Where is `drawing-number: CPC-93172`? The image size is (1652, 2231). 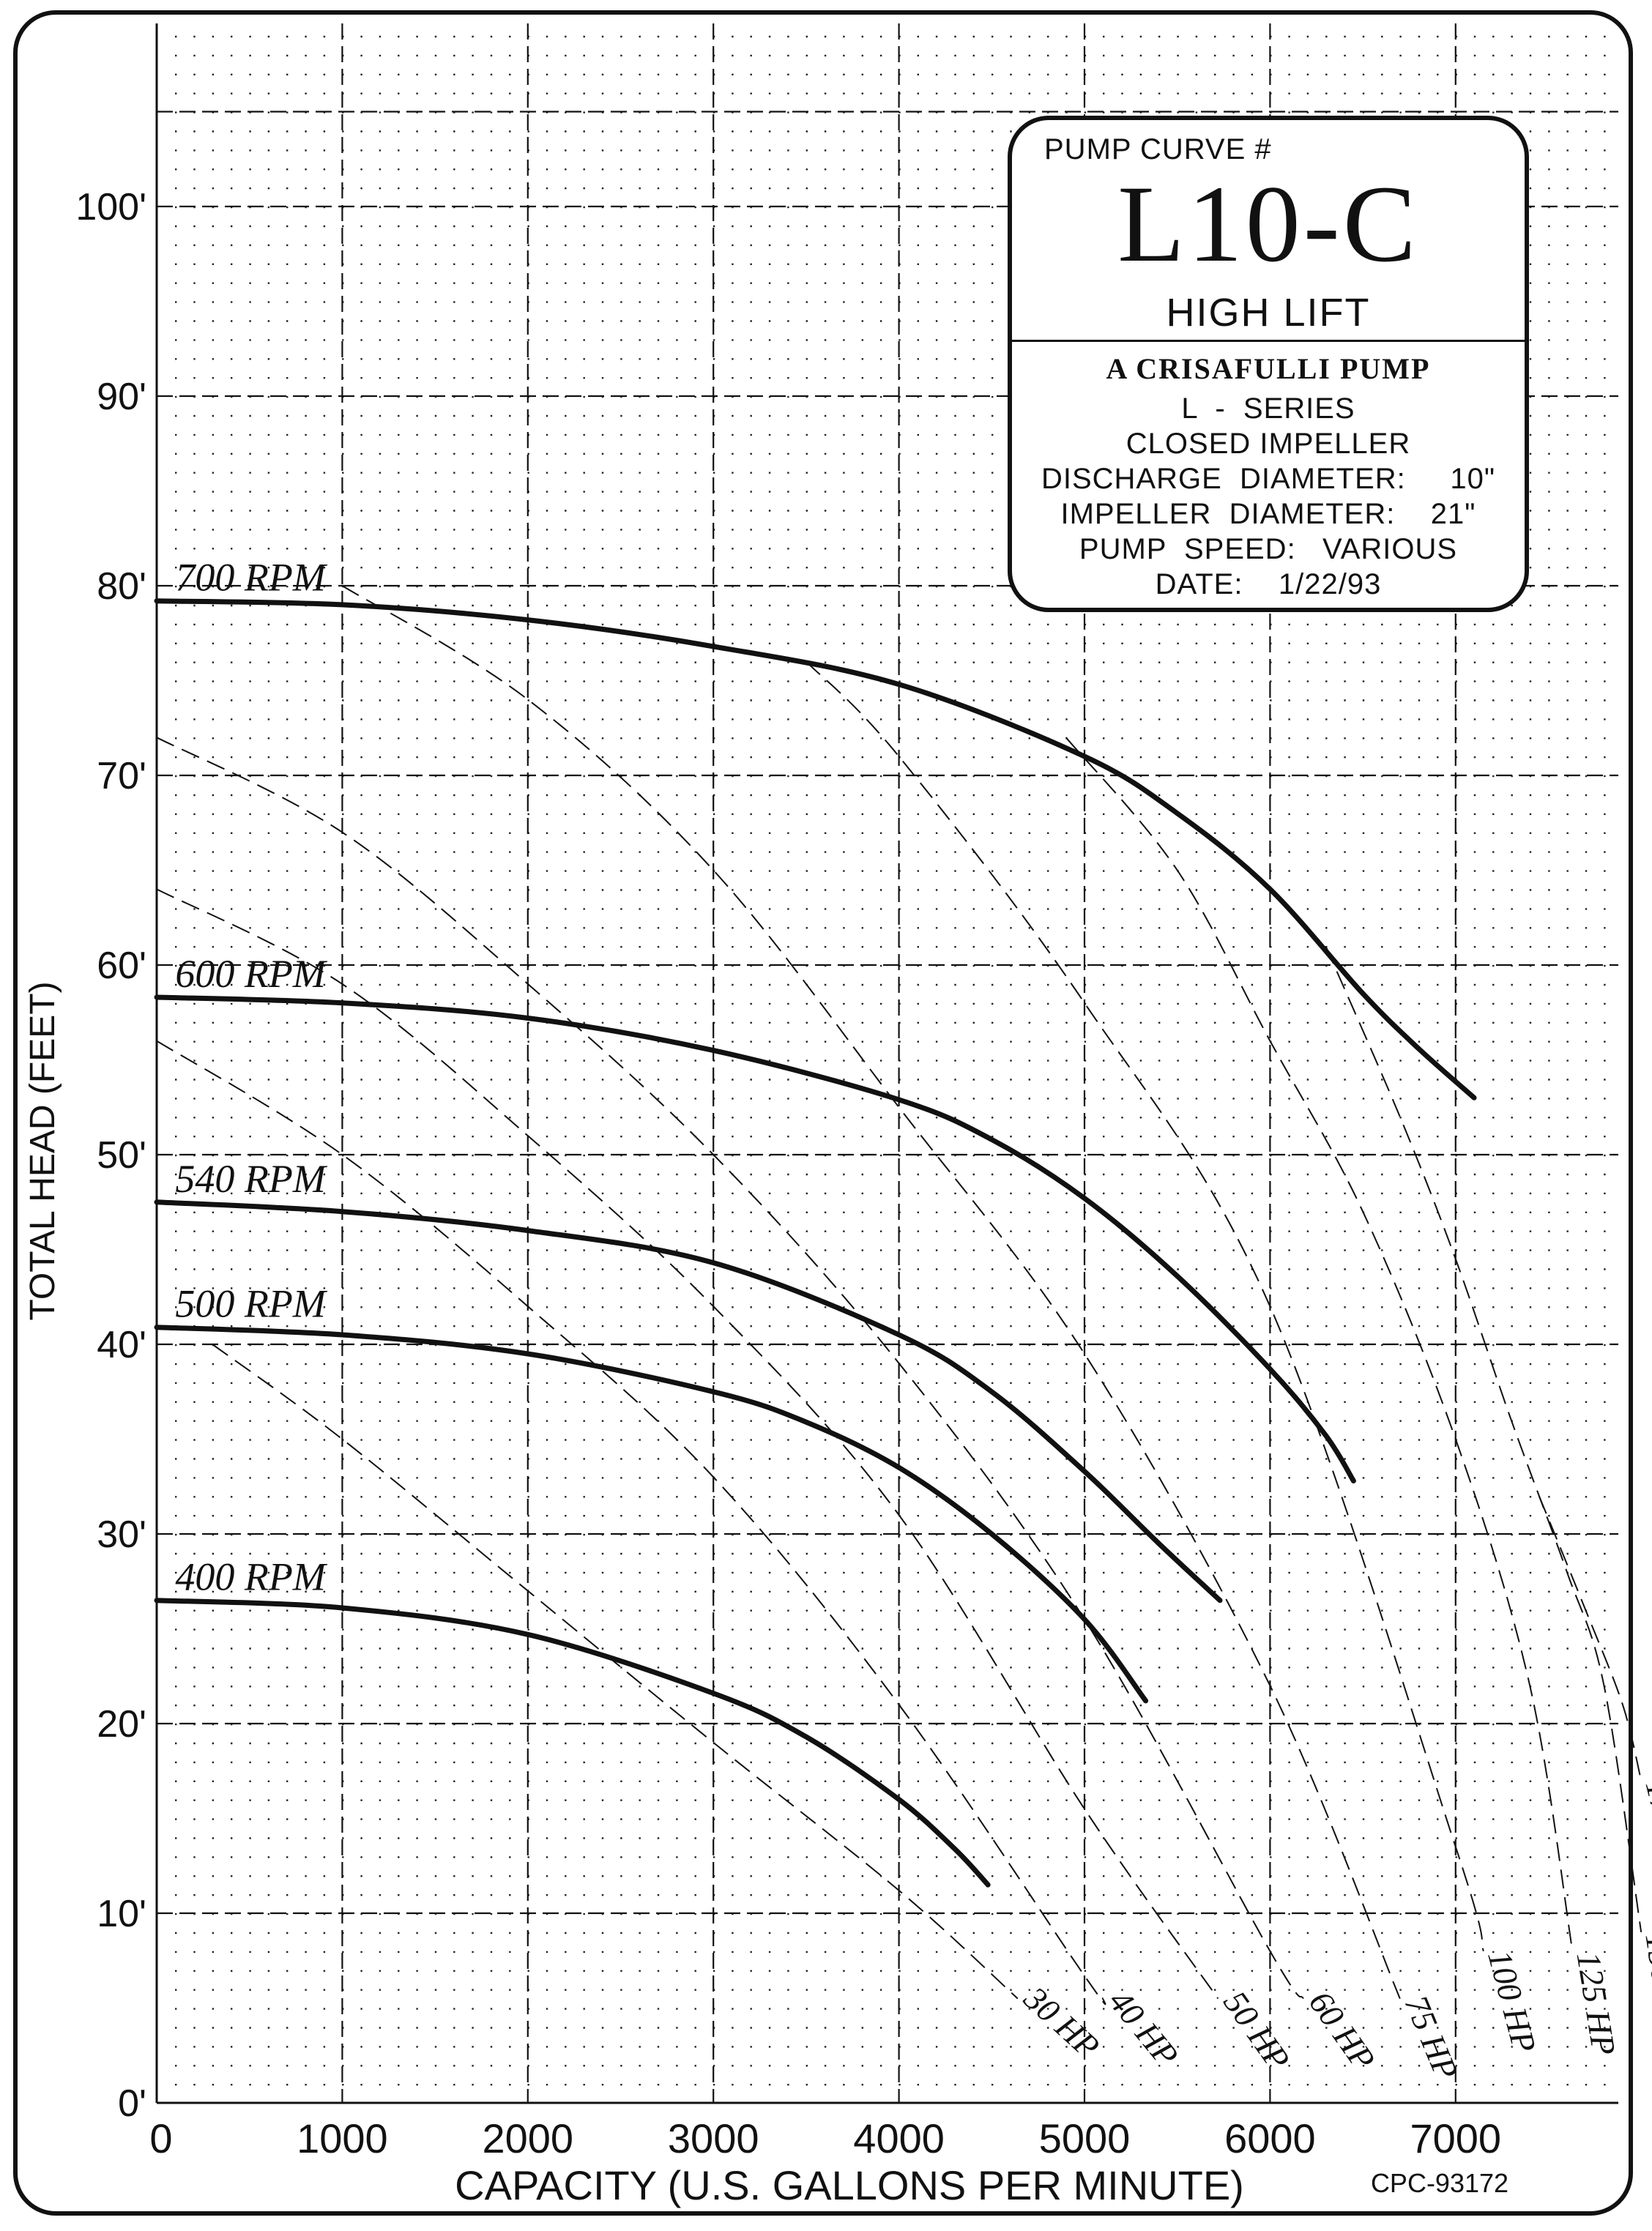
drawing-number: CPC-93172 is located at coordinates (1440, 2183).